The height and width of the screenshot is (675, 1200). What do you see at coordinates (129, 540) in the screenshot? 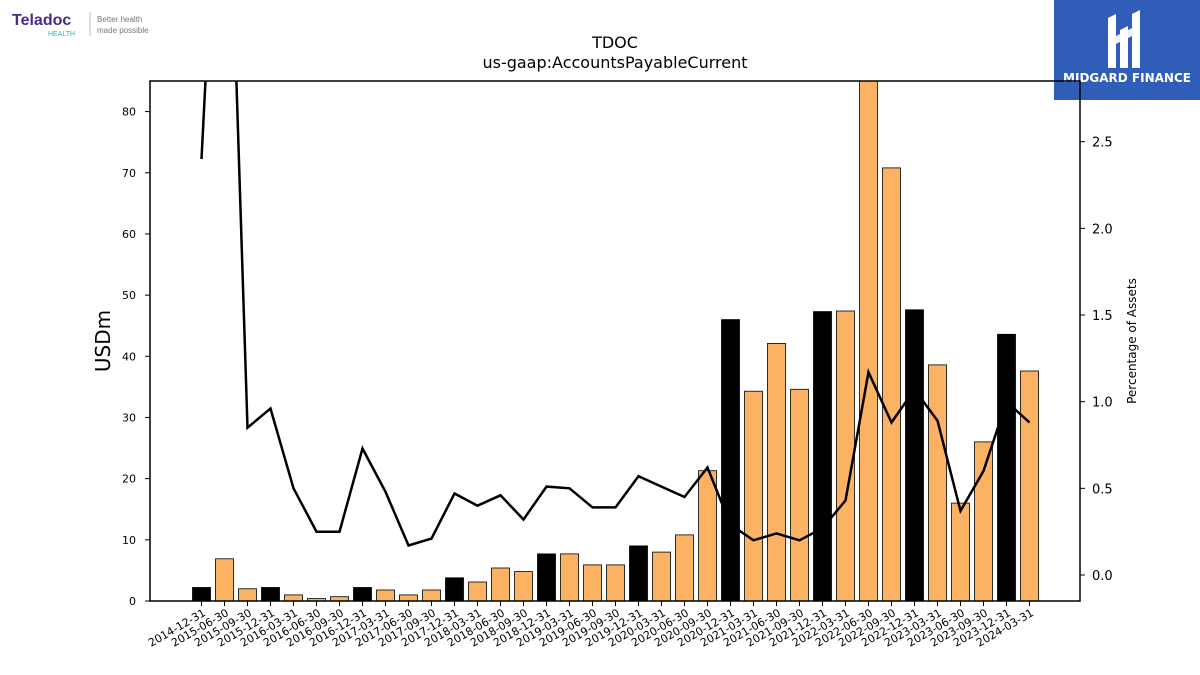
I see `y-tick-label: 10` at bounding box center [129, 540].